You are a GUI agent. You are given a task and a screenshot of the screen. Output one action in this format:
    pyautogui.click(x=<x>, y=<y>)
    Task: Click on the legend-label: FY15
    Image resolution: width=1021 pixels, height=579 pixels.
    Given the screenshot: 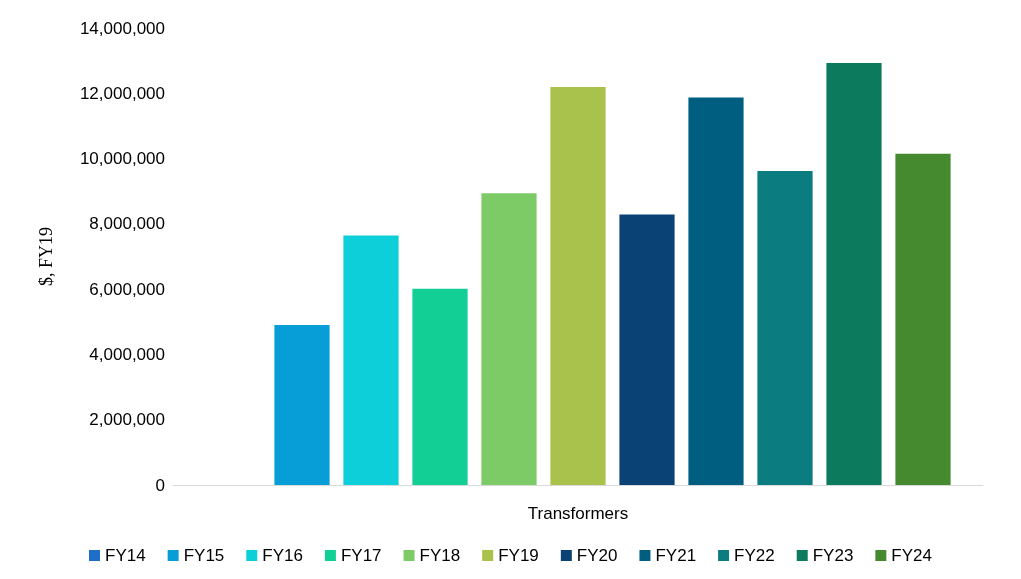 What is the action you would take?
    pyautogui.click(x=204, y=555)
    